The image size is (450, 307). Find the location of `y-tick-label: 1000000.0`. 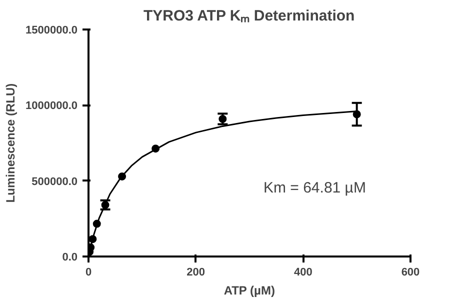

y-tick-label: 1000000.0 is located at coordinates (52, 106).